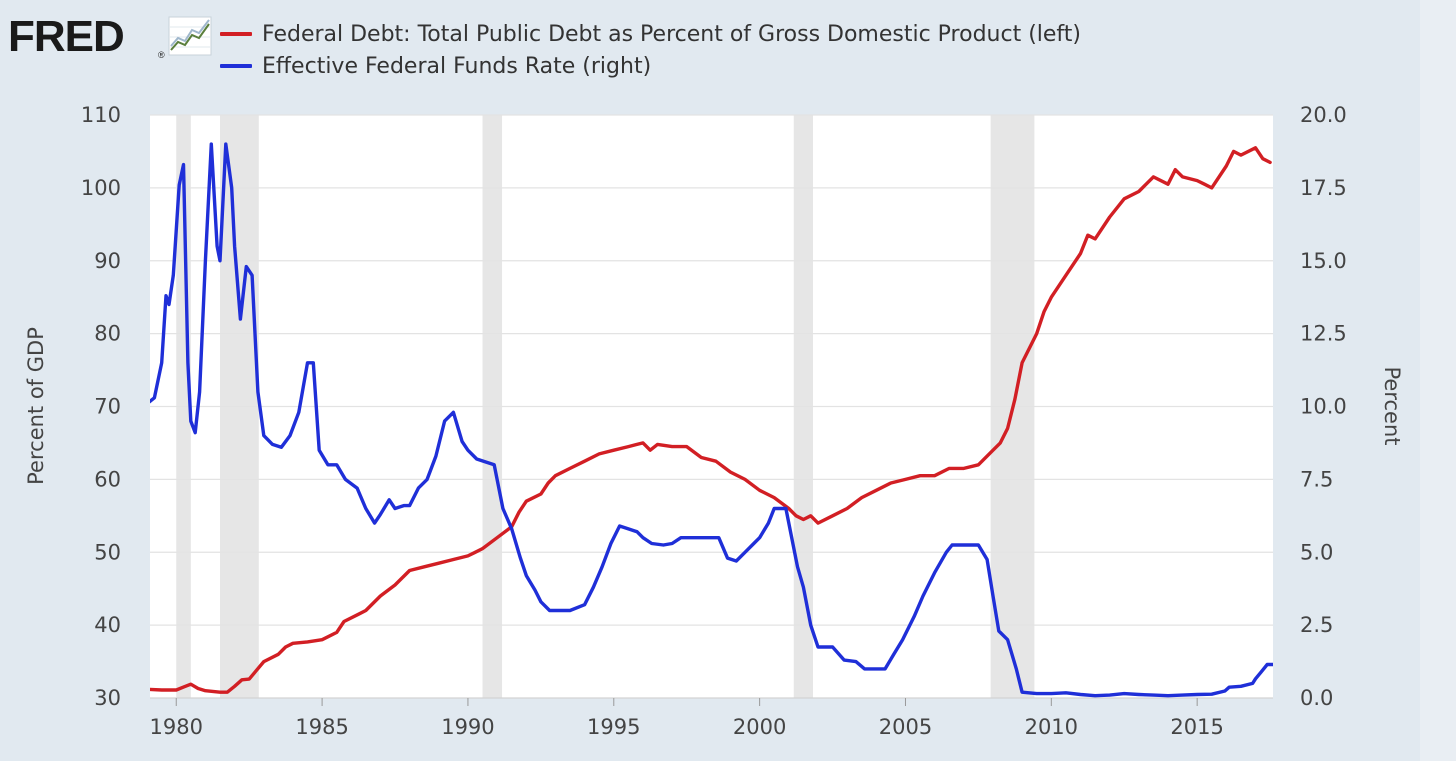 This screenshot has width=1456, height=761. Describe the element at coordinates (107, 261) in the screenshot. I see `left-tick-label: 90` at that location.